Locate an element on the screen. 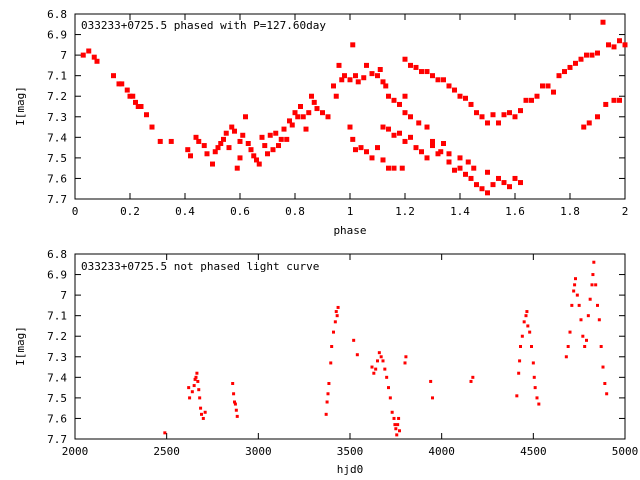 This screenshot has height=480, width=640. x-tick-label: 1.4 is located at coordinates (460, 211).